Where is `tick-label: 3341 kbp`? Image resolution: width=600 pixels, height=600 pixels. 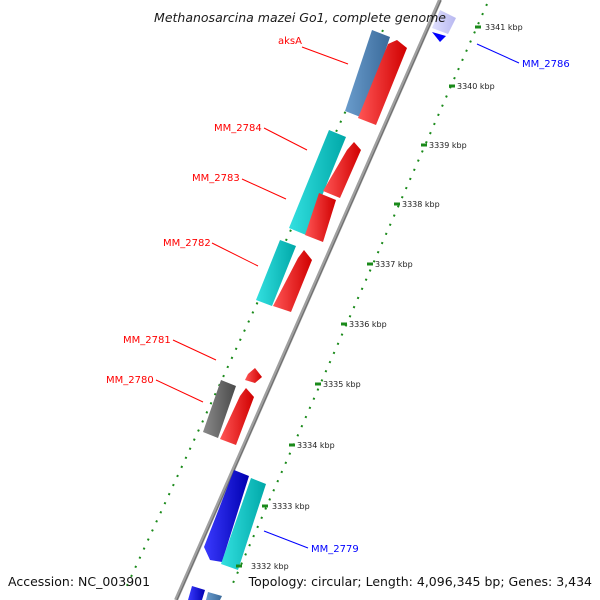 tick-label: 3341 kbp is located at coordinates (504, 27).